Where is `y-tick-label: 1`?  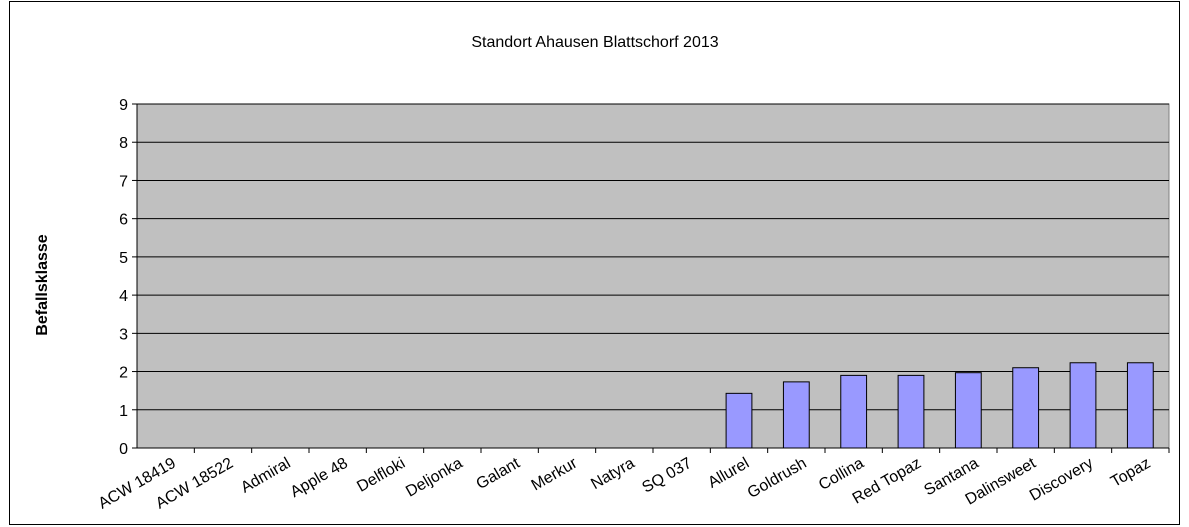
y-tick-label: 1 is located at coordinates (123, 411).